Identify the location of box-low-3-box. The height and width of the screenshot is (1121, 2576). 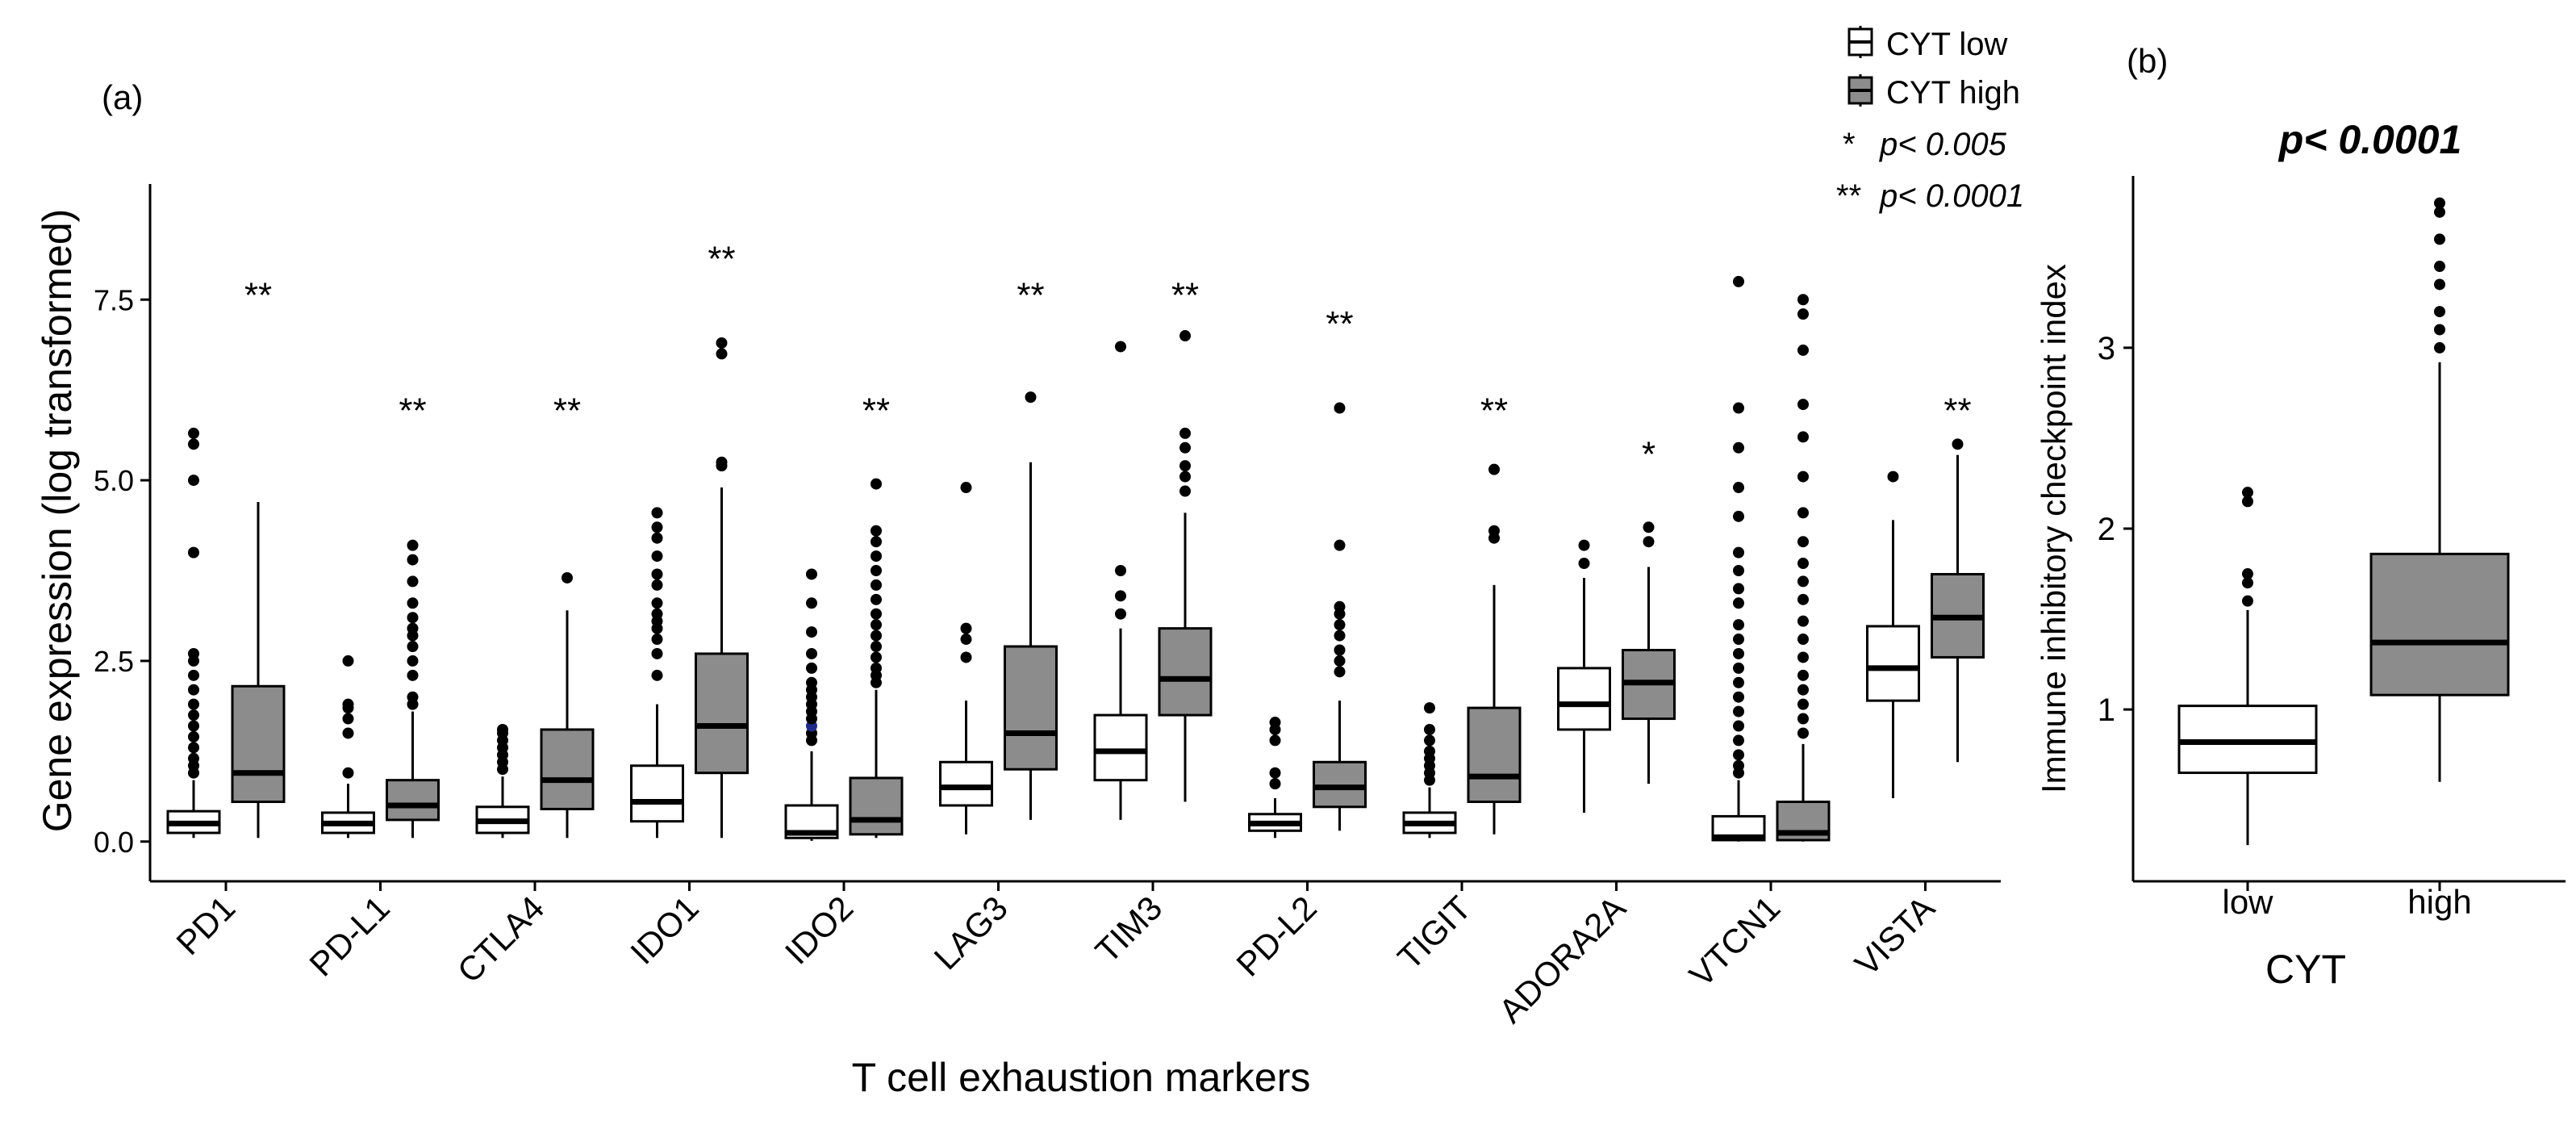
(657, 793).